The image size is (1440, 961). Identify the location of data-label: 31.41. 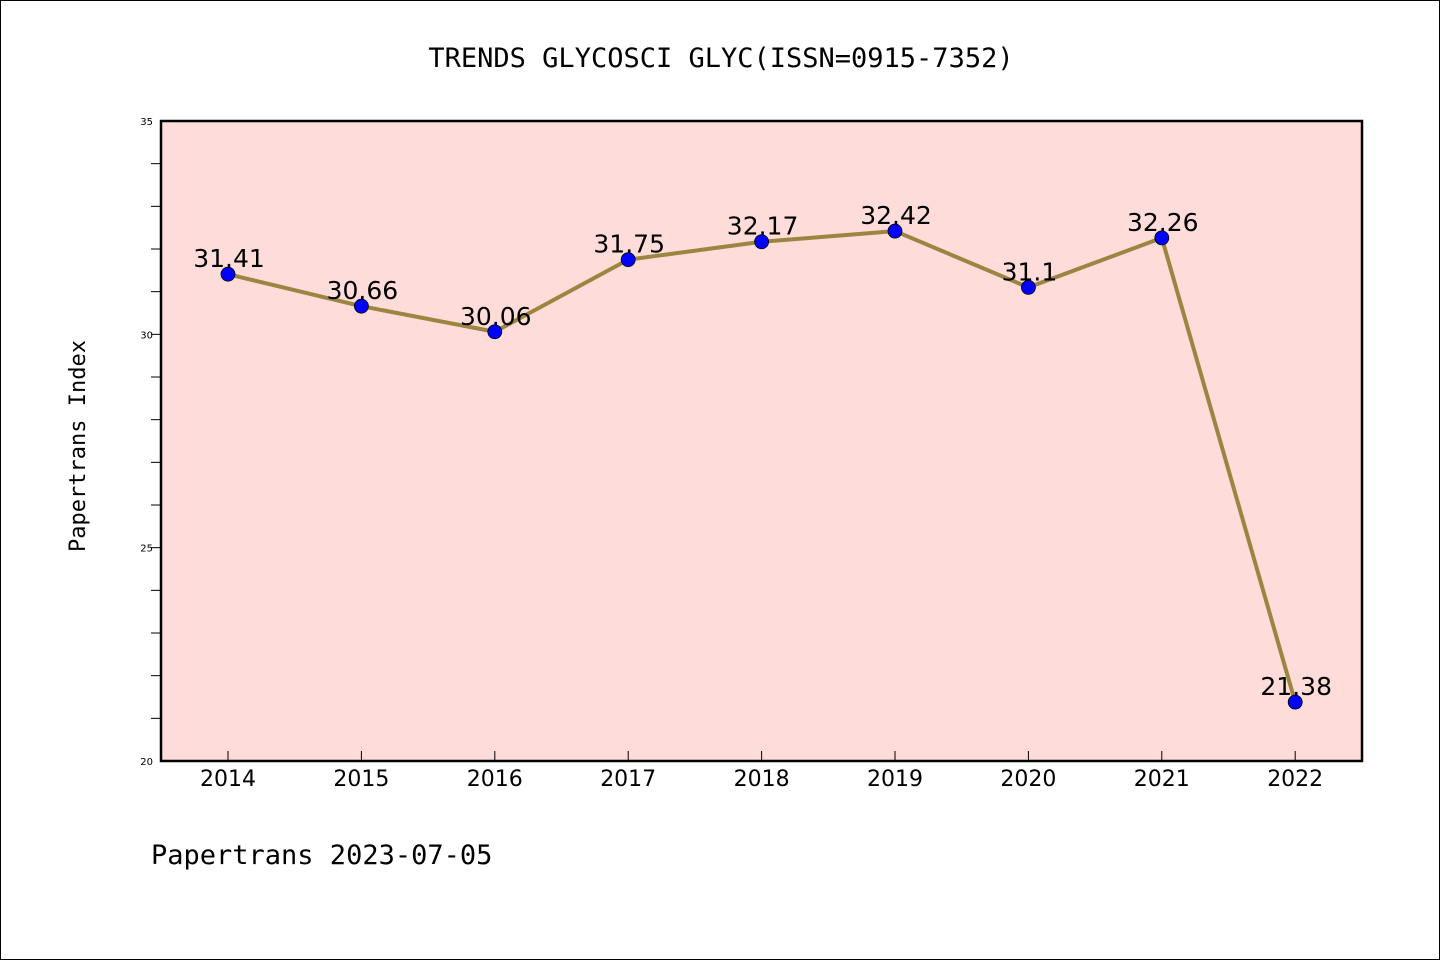
(229, 258).